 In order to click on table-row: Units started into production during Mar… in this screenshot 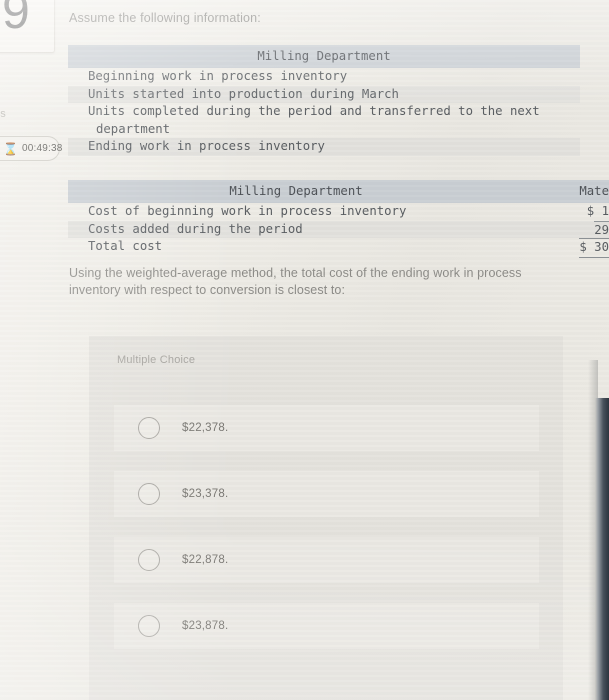, I will do `click(324, 94)`.